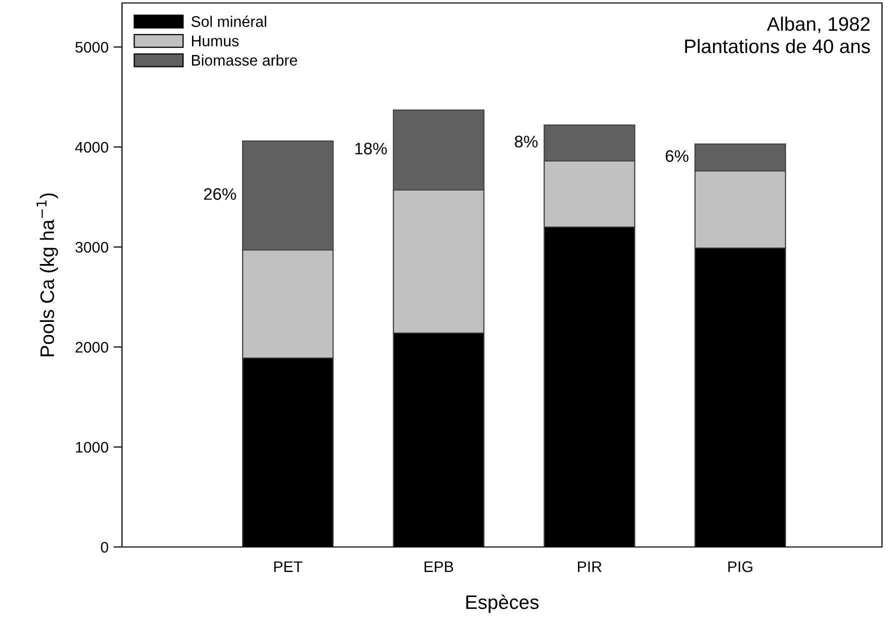 Image resolution: width=888 pixels, height=638 pixels. I want to click on y-tick-label: 1000, so click(92, 447).